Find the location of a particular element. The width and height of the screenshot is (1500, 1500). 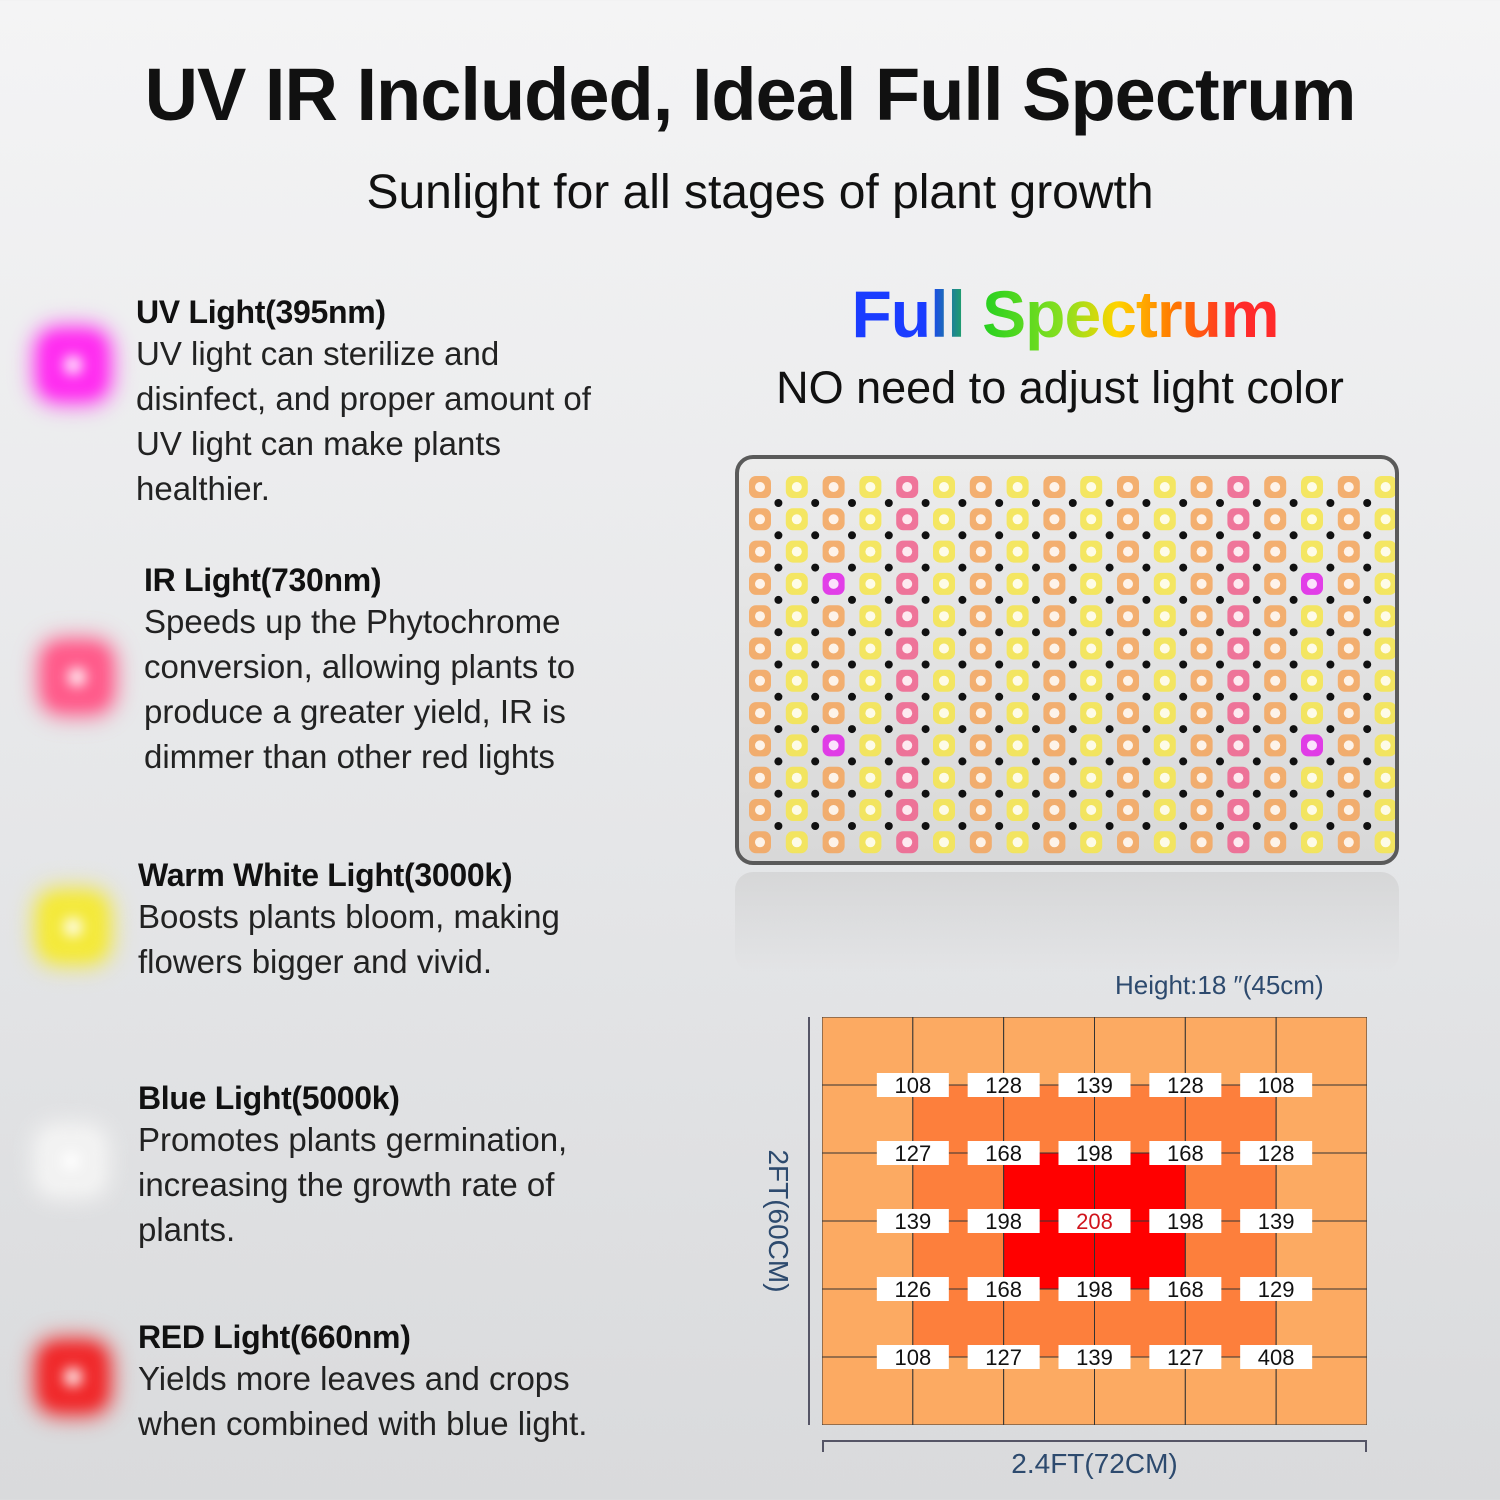

ppfd-value: 168 is located at coordinates (1185, 1153).